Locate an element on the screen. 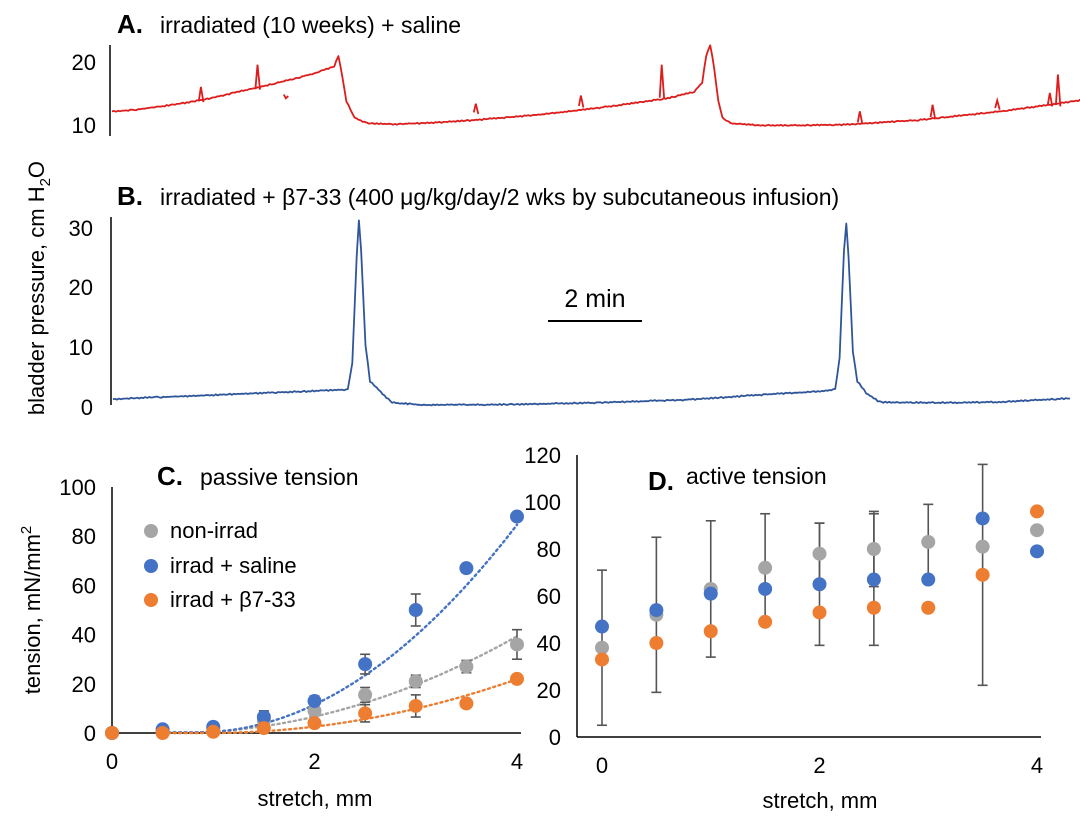  panel-d-ytick-20: 20 is located at coordinates (549, 690).